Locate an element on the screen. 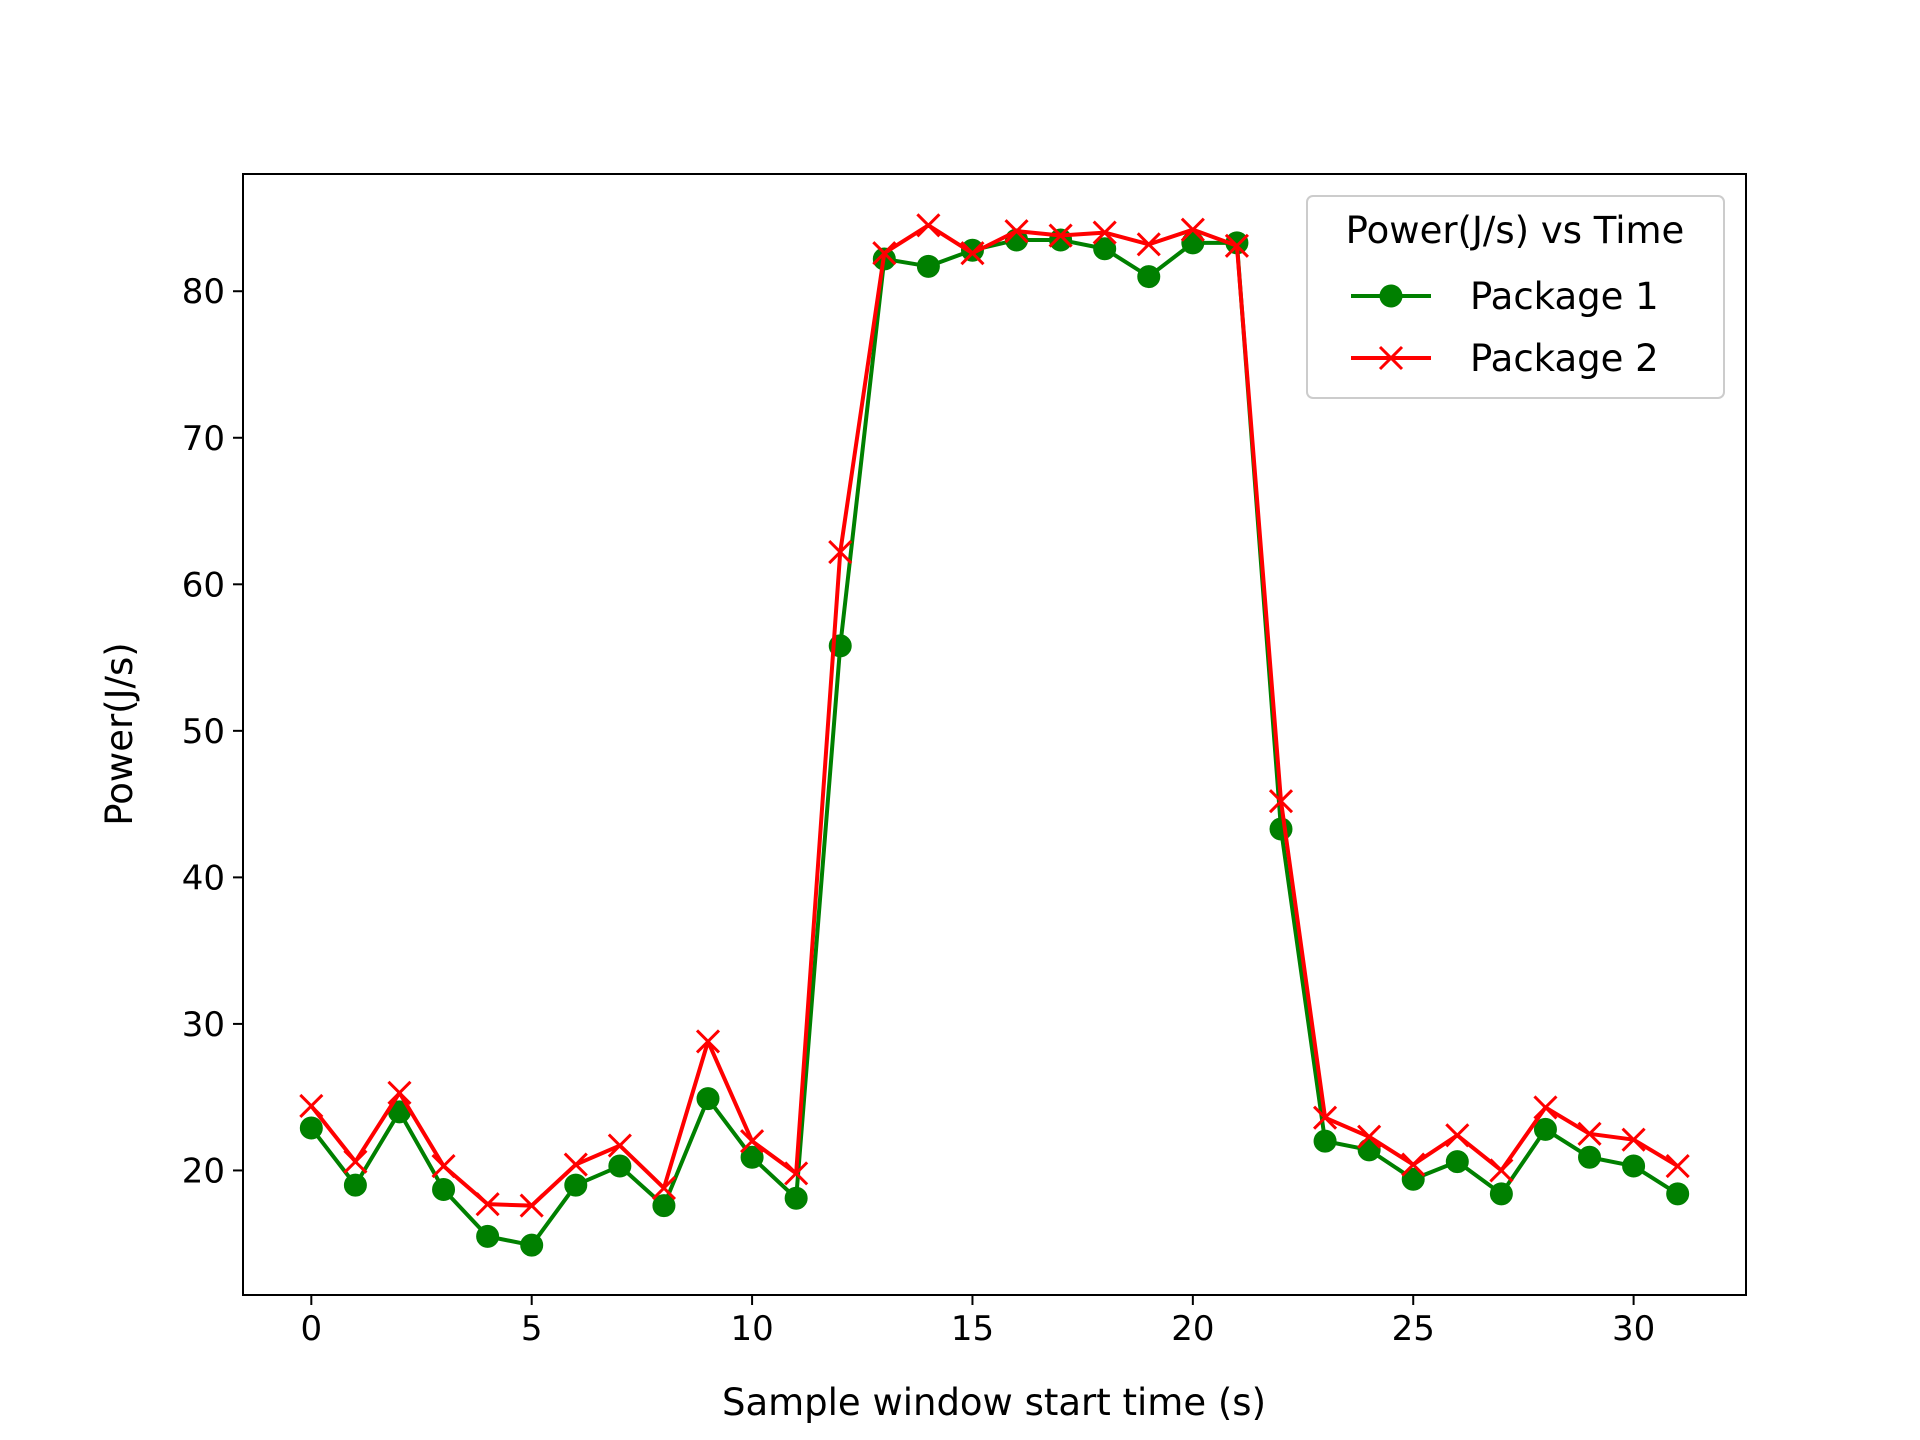 The height and width of the screenshot is (1440, 1920). legend: Power(J/s) vs Time Package 1 Package 2 is located at coordinates (1515, 297).